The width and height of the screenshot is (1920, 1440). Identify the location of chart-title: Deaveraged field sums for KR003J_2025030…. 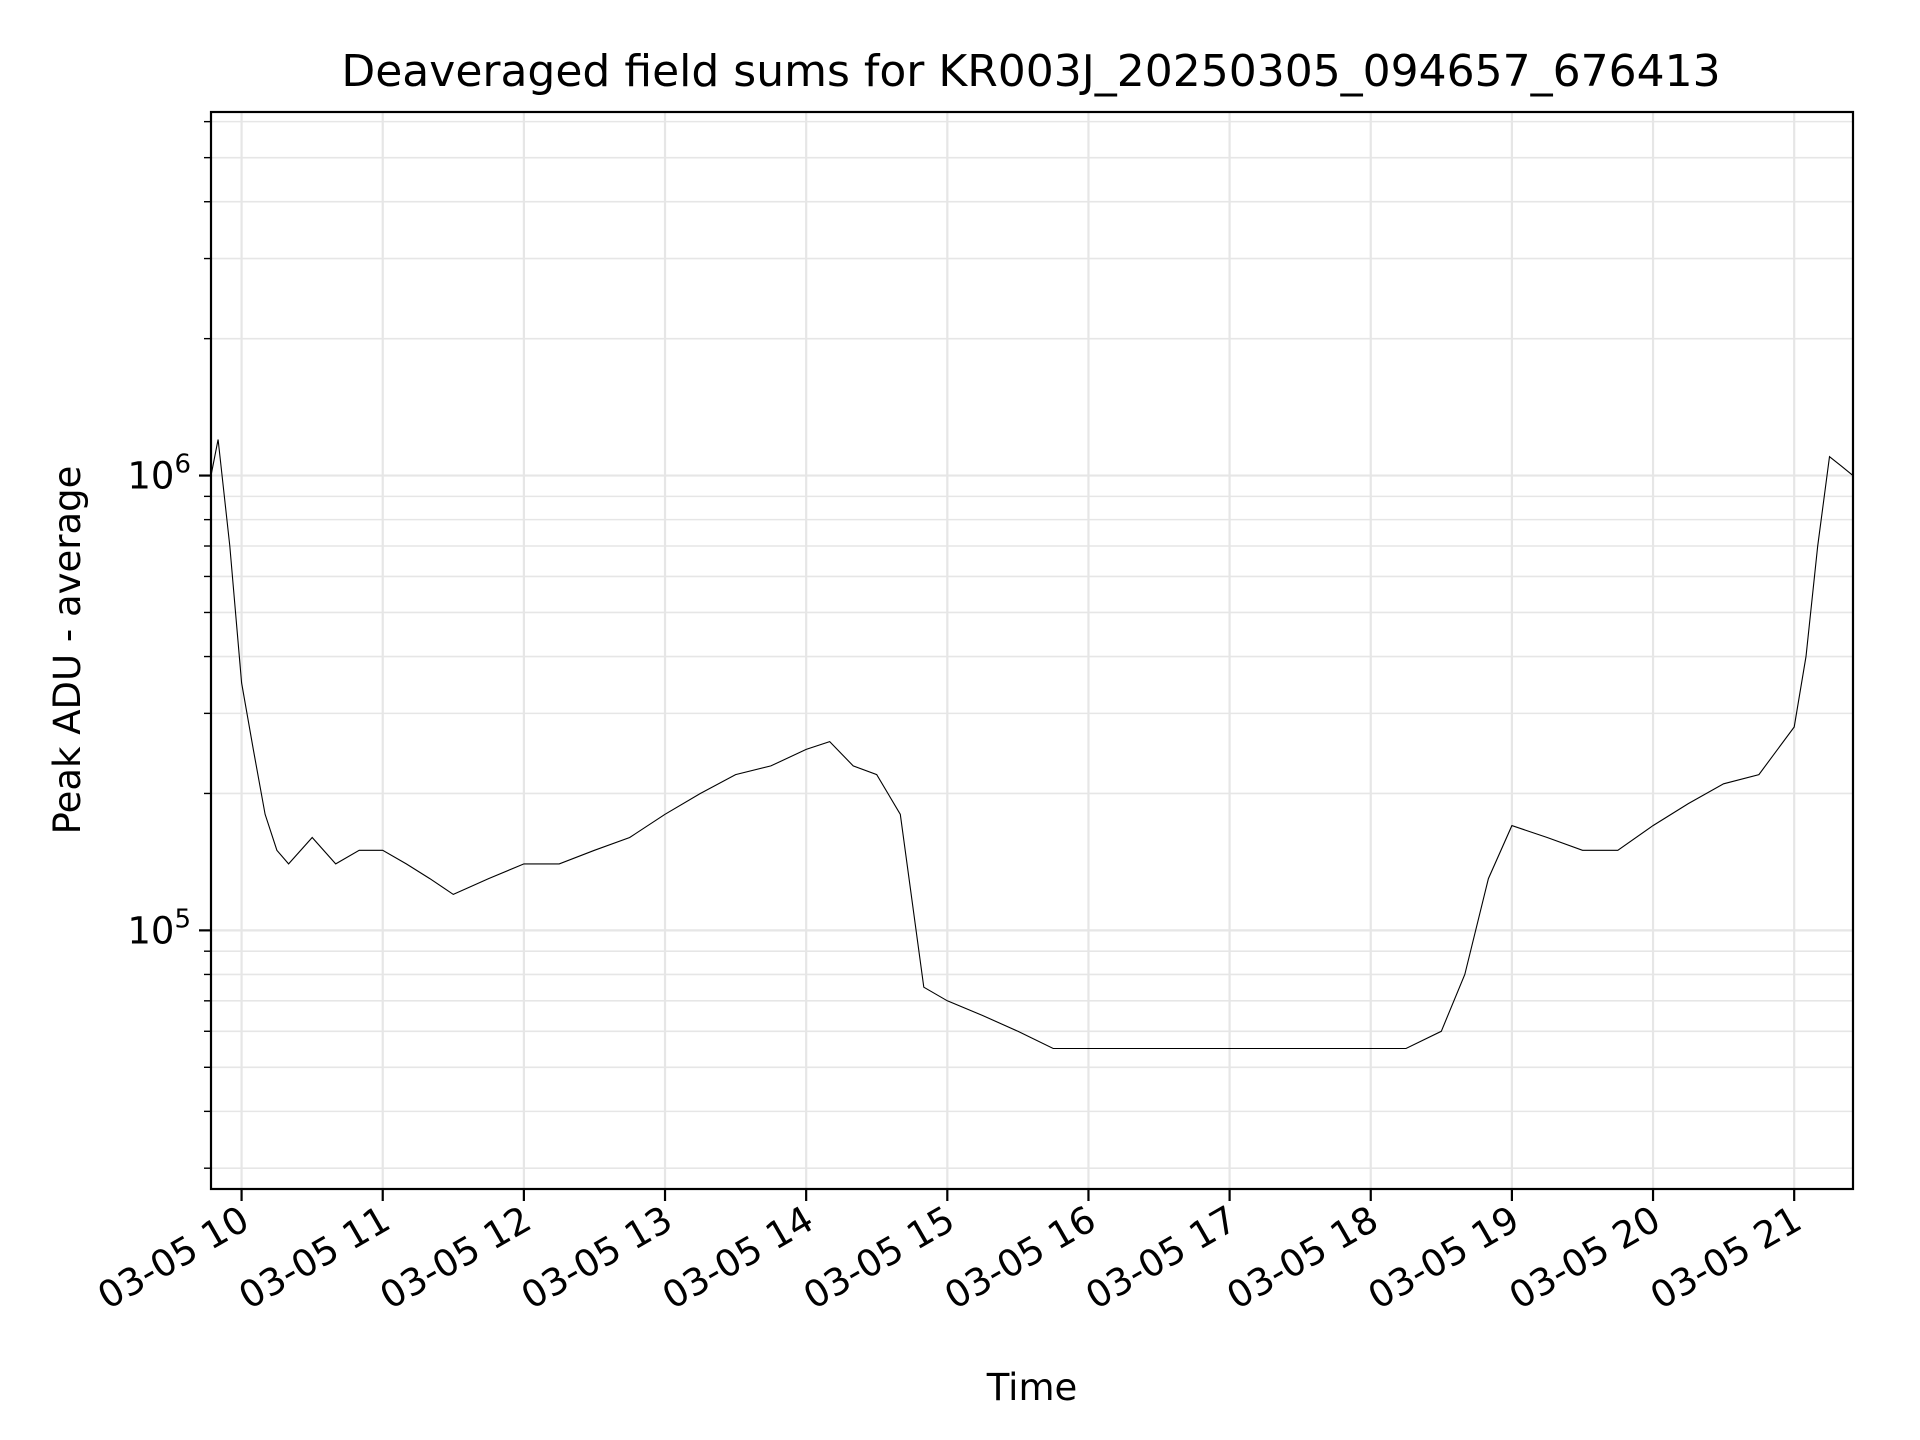
(1030, 71).